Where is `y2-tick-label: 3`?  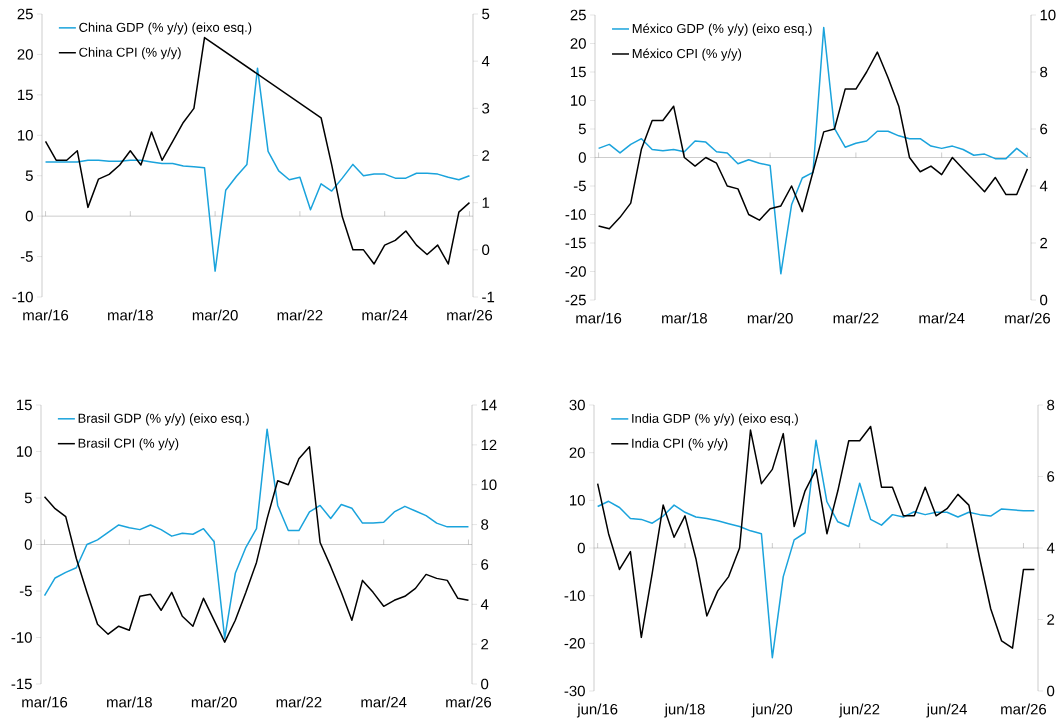
y2-tick-label: 3 is located at coordinates (486, 108).